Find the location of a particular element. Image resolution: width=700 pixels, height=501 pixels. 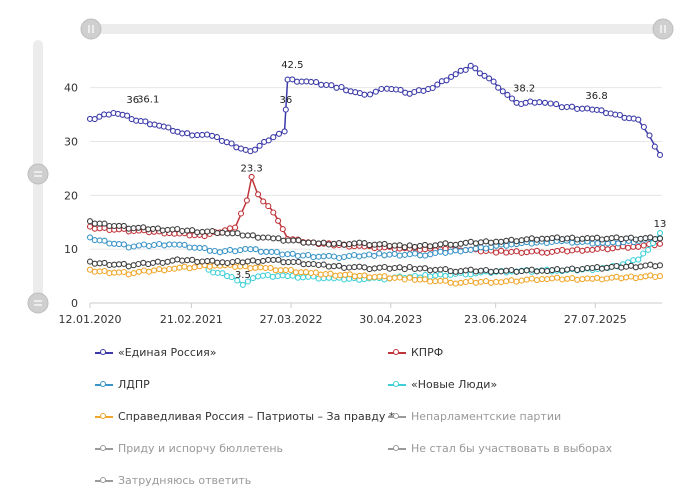

range-navigator is located at coordinates (377, 29).